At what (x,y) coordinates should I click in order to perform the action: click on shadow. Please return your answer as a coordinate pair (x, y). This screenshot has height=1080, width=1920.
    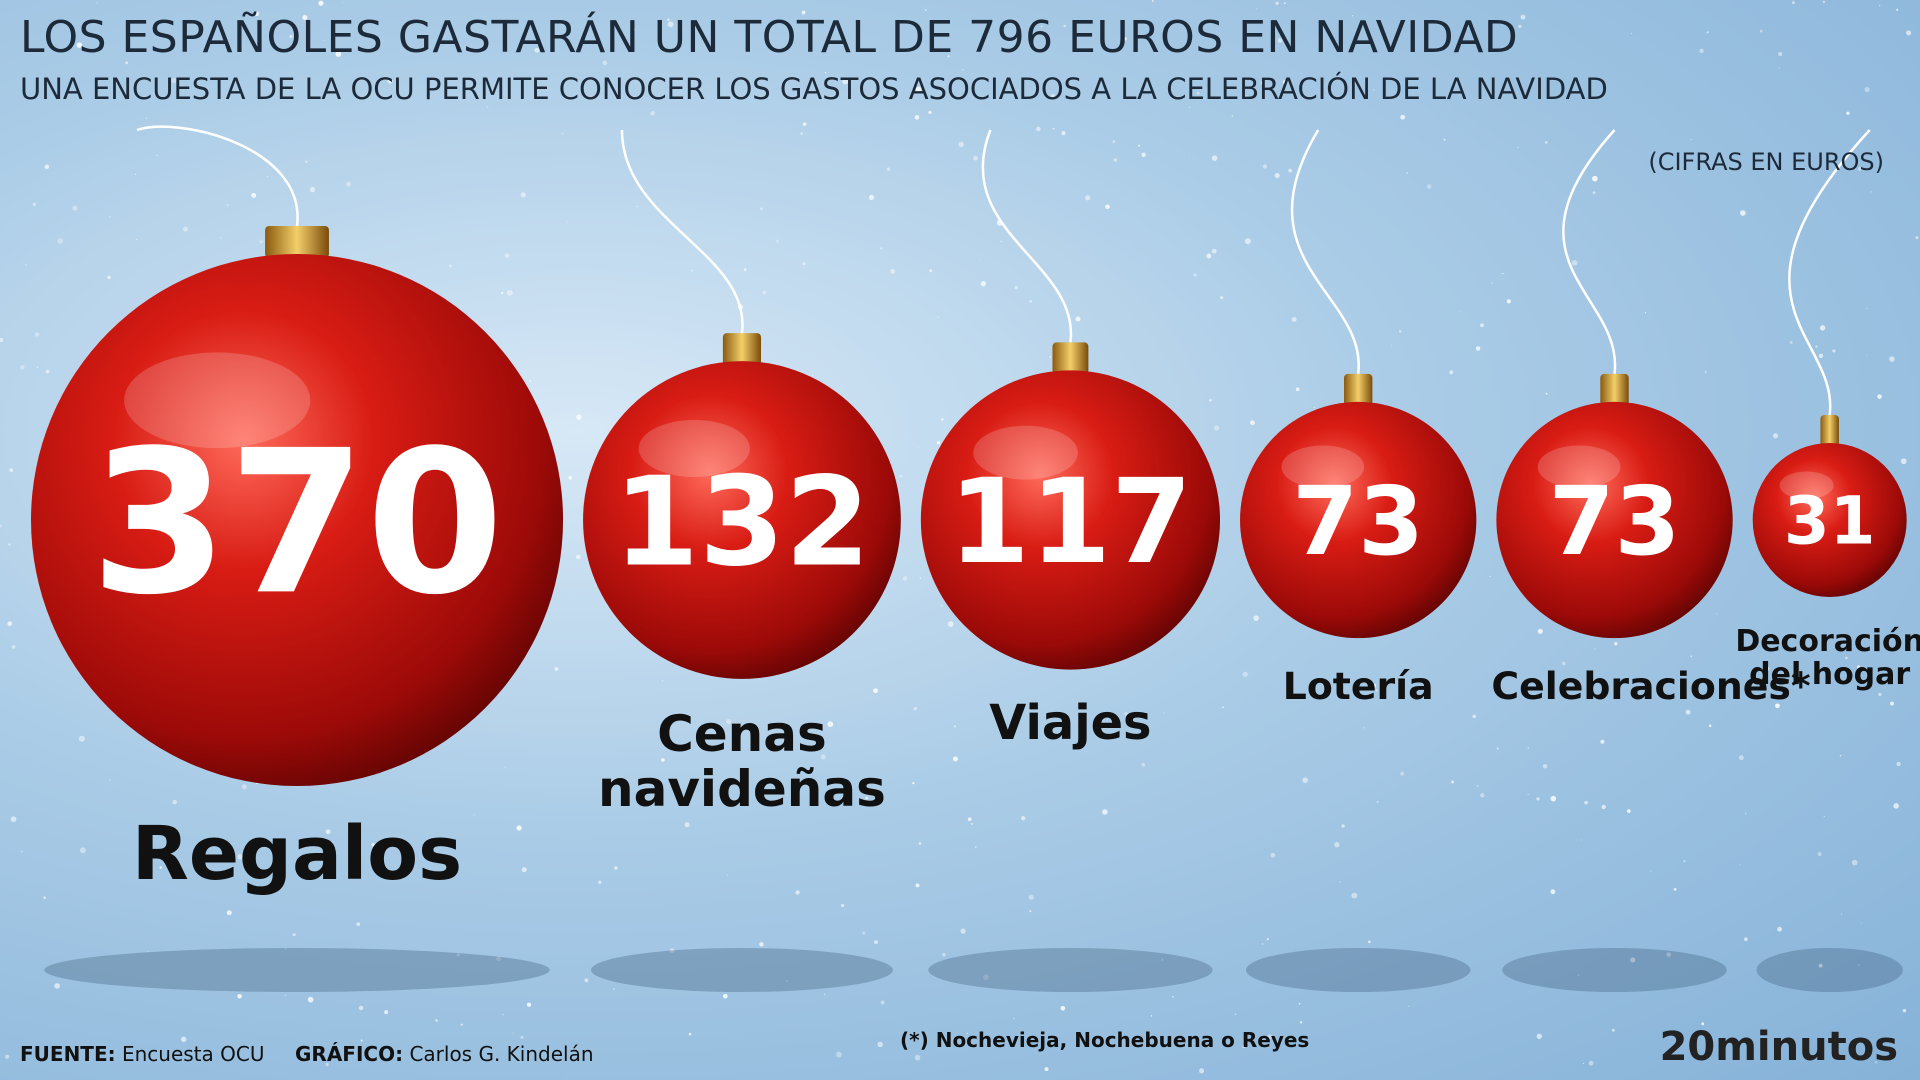
    Looking at the image, I should click on (1358, 970).